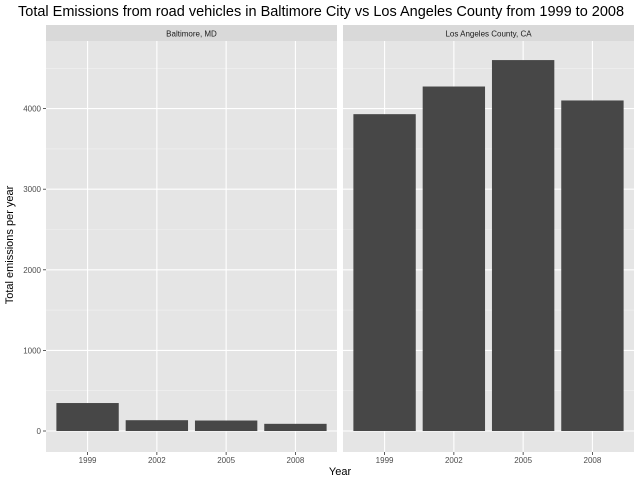  What do you see at coordinates (32, 109) in the screenshot?
I see `y-tick-label: 4000` at bounding box center [32, 109].